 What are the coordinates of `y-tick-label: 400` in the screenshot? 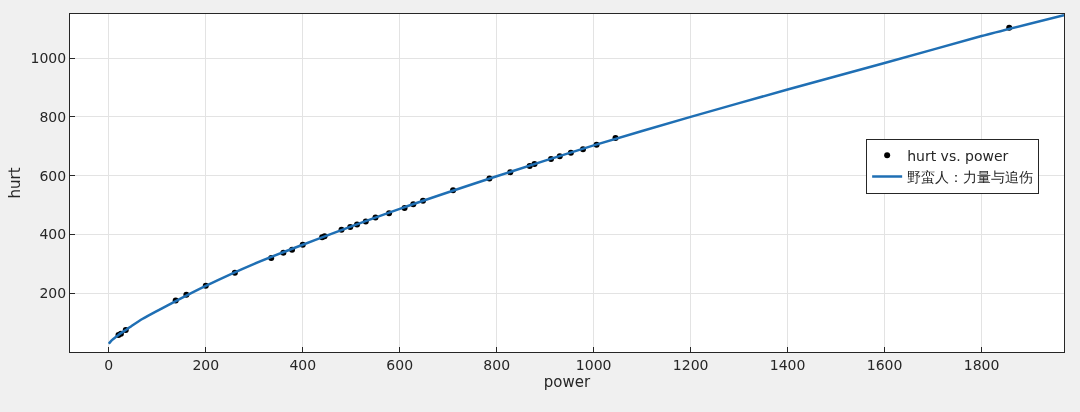 It's located at (53, 234).